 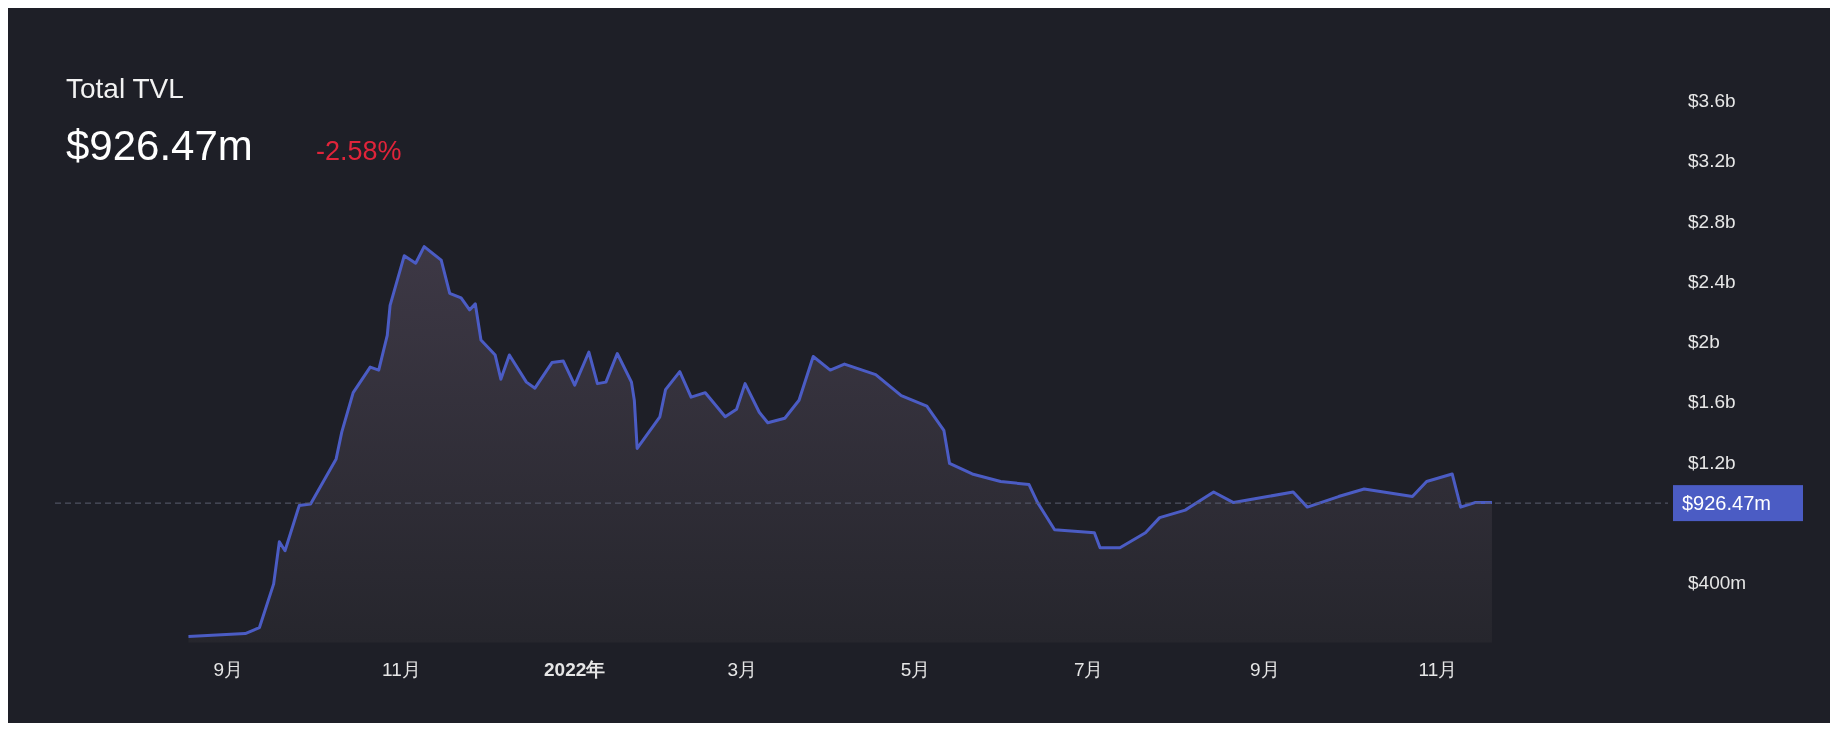 I want to click on x-tick-label: 7月, so click(x=1088, y=669).